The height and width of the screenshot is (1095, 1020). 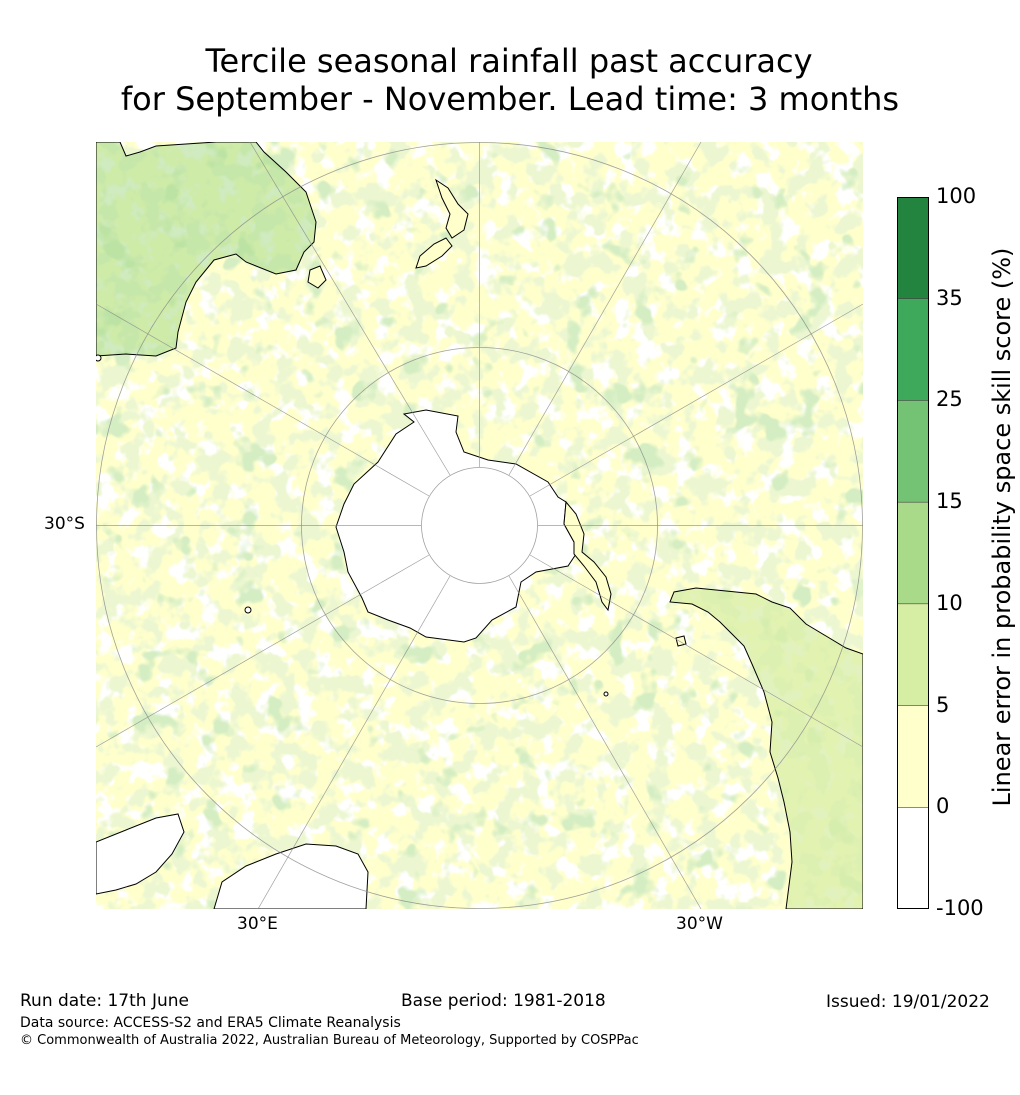 I want to click on tasmania, so click(x=317, y=277).